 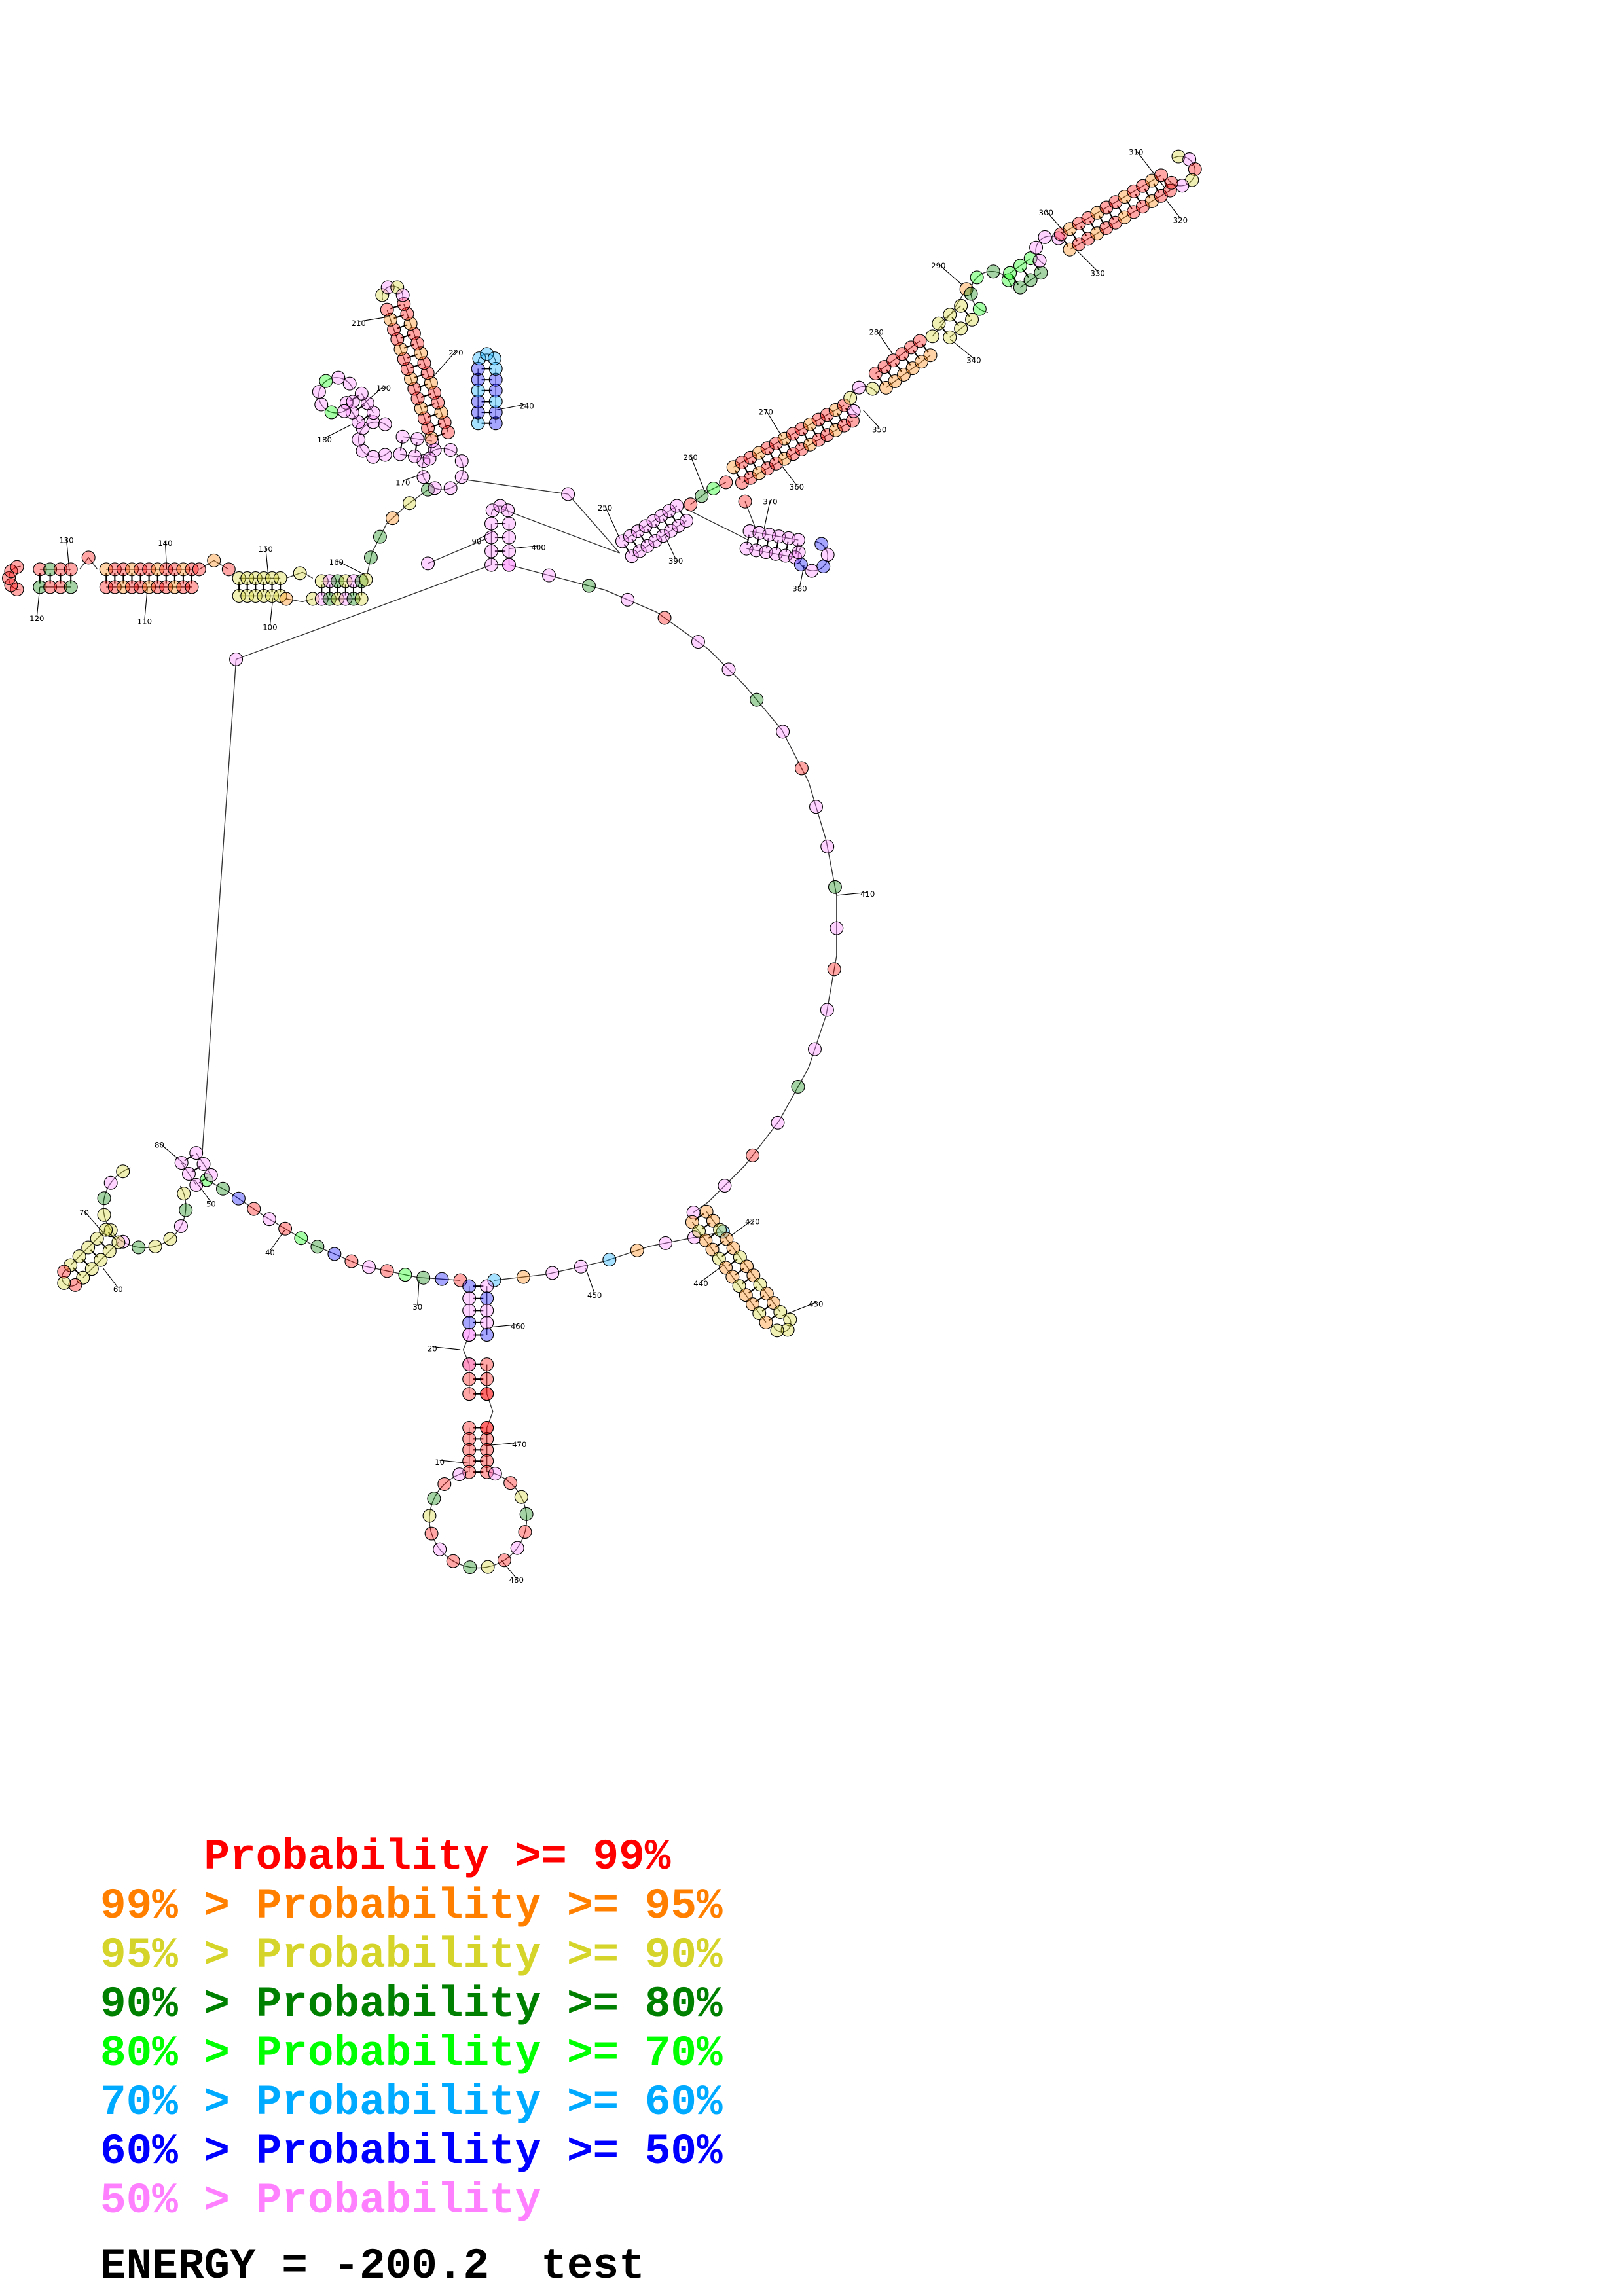 I want to click on position-label: 20, so click(x=432, y=1348).